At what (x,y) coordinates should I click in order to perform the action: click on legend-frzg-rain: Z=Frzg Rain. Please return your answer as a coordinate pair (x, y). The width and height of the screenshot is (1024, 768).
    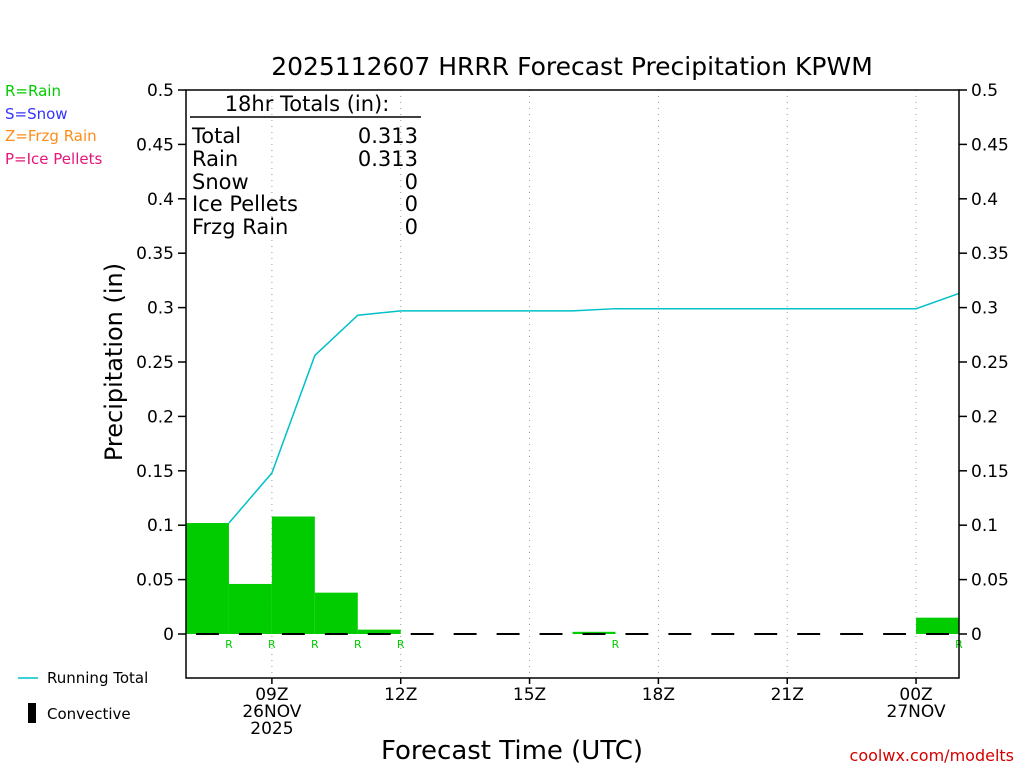
    Looking at the image, I should click on (51, 136).